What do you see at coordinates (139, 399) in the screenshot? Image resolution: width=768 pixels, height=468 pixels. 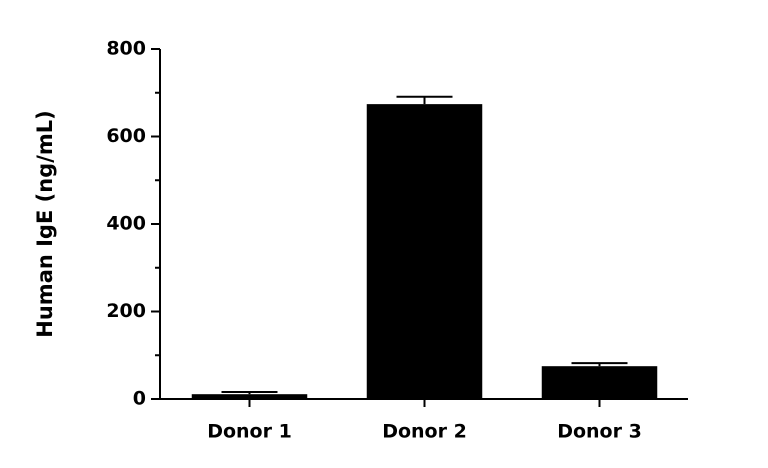 I see `y-tick-label: 0` at bounding box center [139, 399].